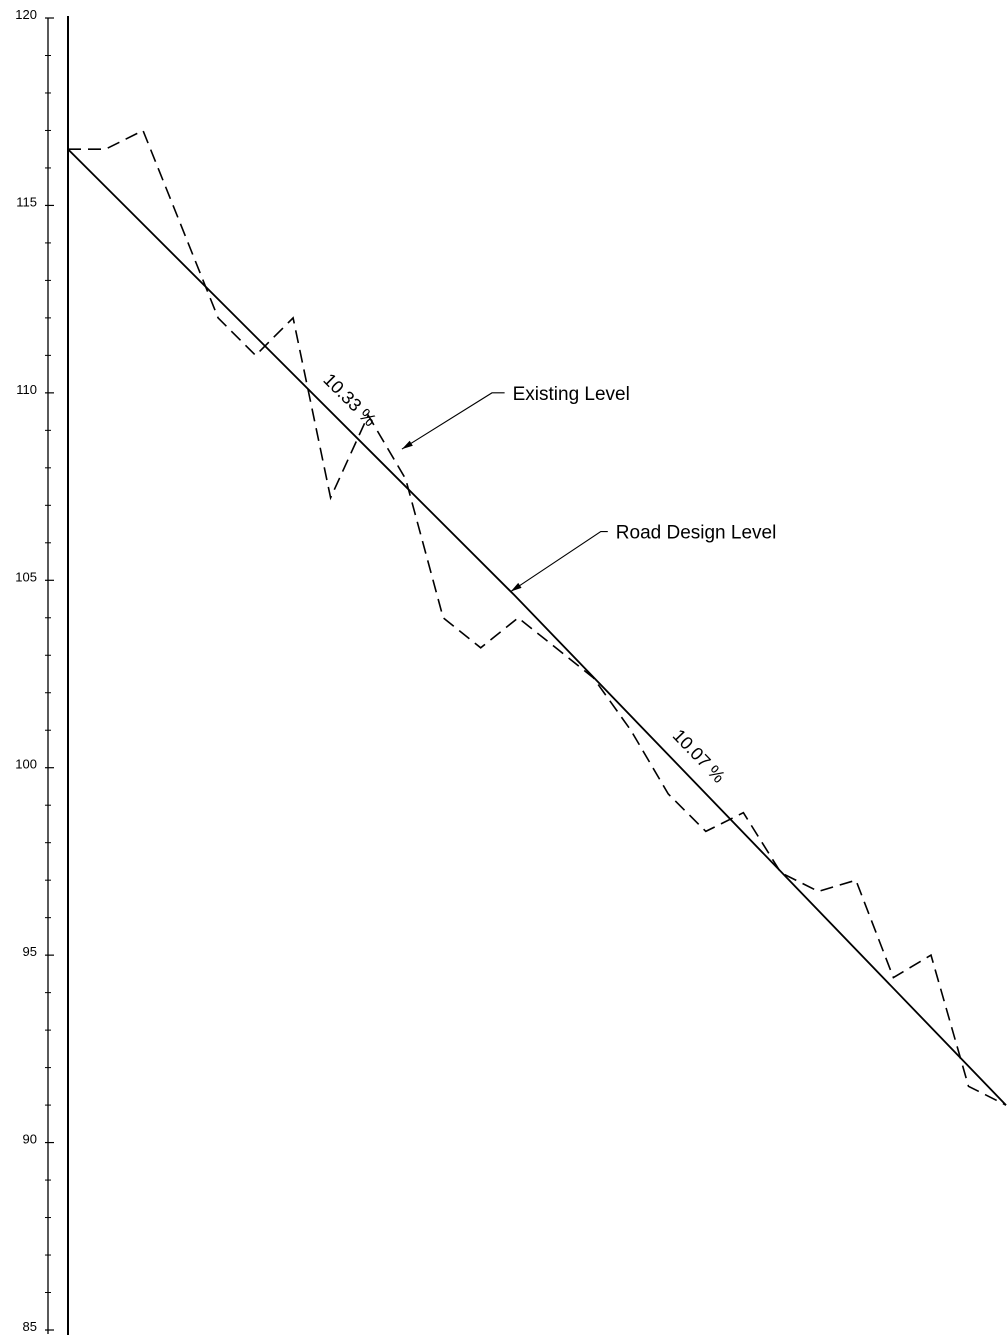 Image resolution: width=1007 pixels, height=1335 pixels. I want to click on y-tick-label: 85, so click(30, 1326).